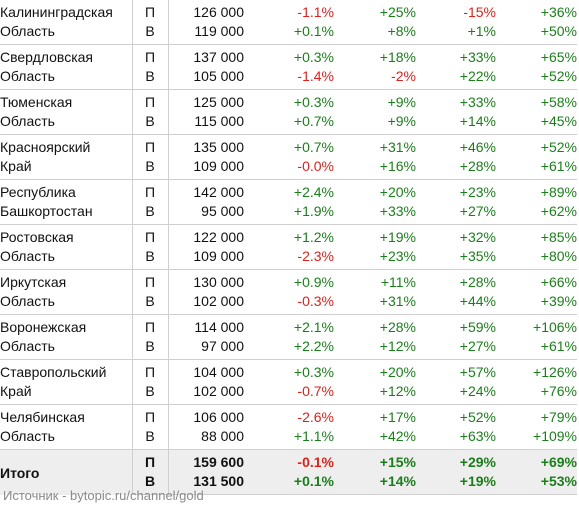 The width and height of the screenshot is (579, 509). What do you see at coordinates (397, 57) in the screenshot?
I see `change-cell-2: +18%` at bounding box center [397, 57].